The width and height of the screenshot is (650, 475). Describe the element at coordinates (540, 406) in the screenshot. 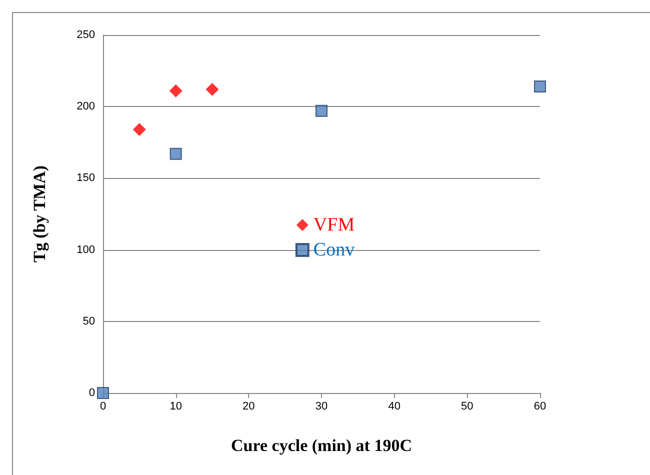

I see `x-tick-label: 60` at that location.